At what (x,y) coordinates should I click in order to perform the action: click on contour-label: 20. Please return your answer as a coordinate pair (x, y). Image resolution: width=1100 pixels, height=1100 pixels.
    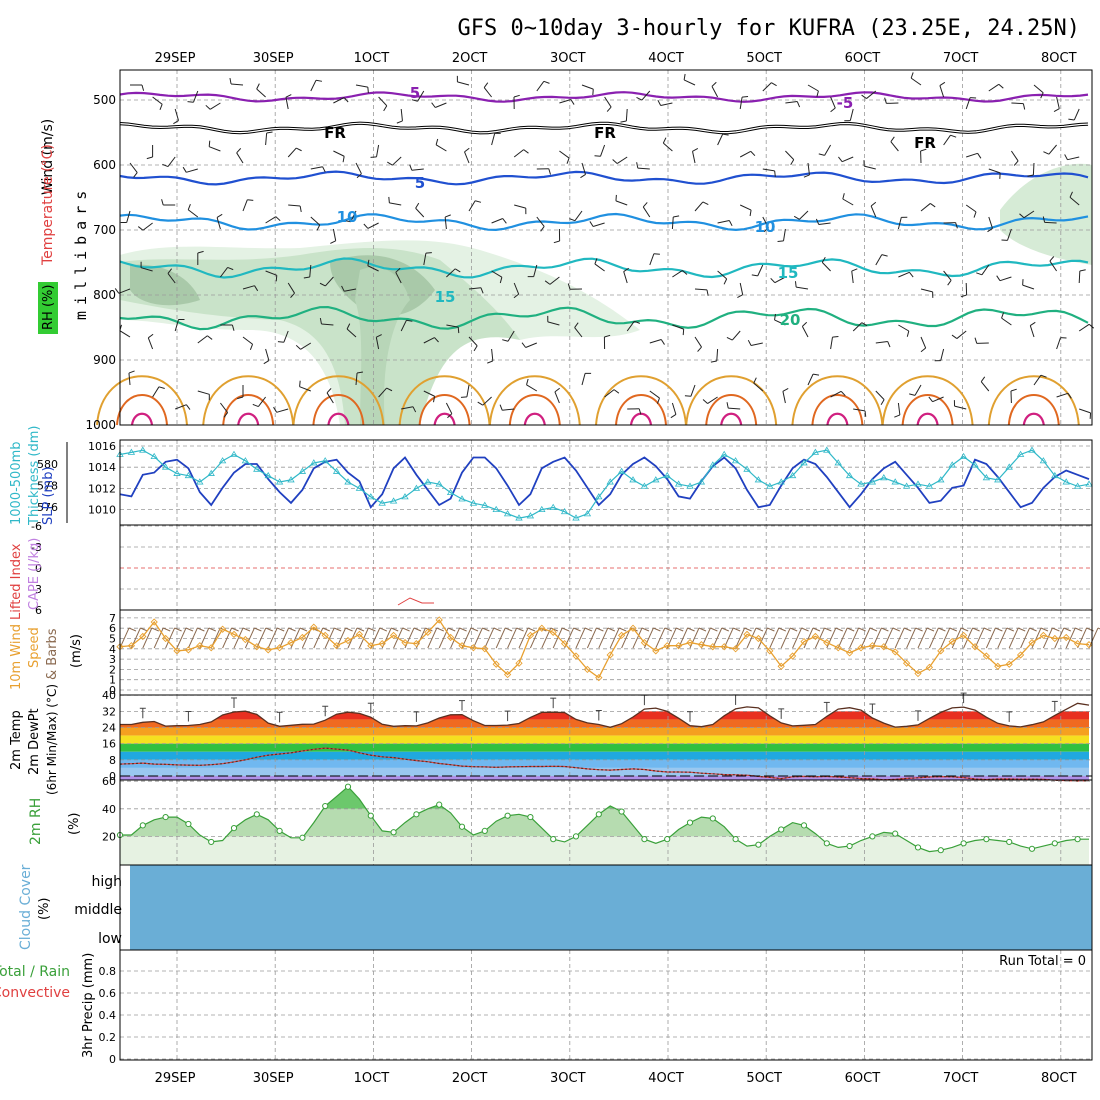
    Looking at the image, I should click on (790, 320).